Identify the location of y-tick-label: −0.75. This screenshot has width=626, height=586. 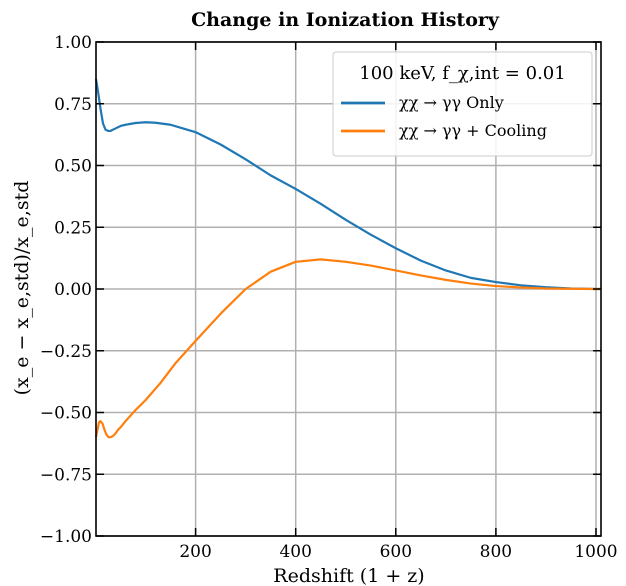
(66, 475).